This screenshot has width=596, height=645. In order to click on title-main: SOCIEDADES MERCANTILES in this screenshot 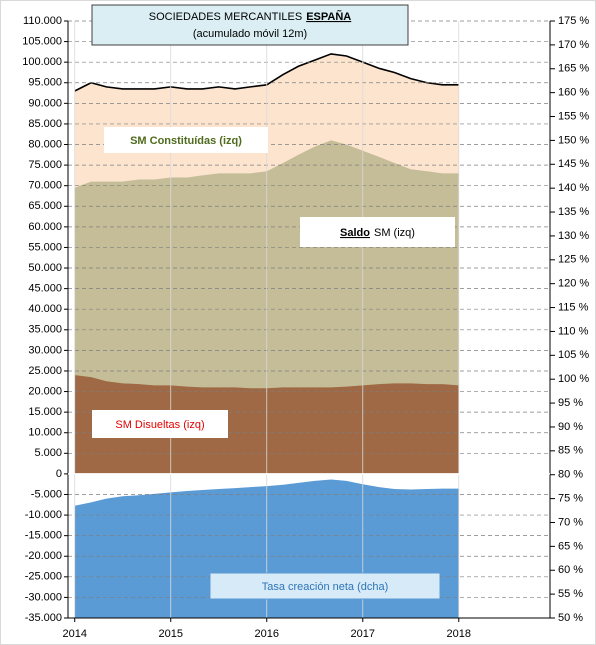, I will do `click(225, 17)`.